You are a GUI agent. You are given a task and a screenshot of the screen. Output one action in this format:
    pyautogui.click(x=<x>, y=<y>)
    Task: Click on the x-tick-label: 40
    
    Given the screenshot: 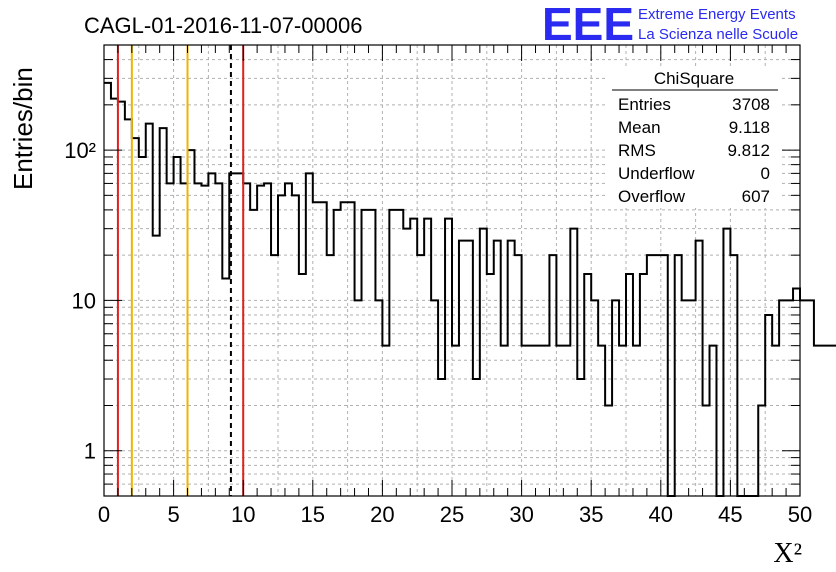 What is the action you would take?
    pyautogui.click(x=661, y=514)
    